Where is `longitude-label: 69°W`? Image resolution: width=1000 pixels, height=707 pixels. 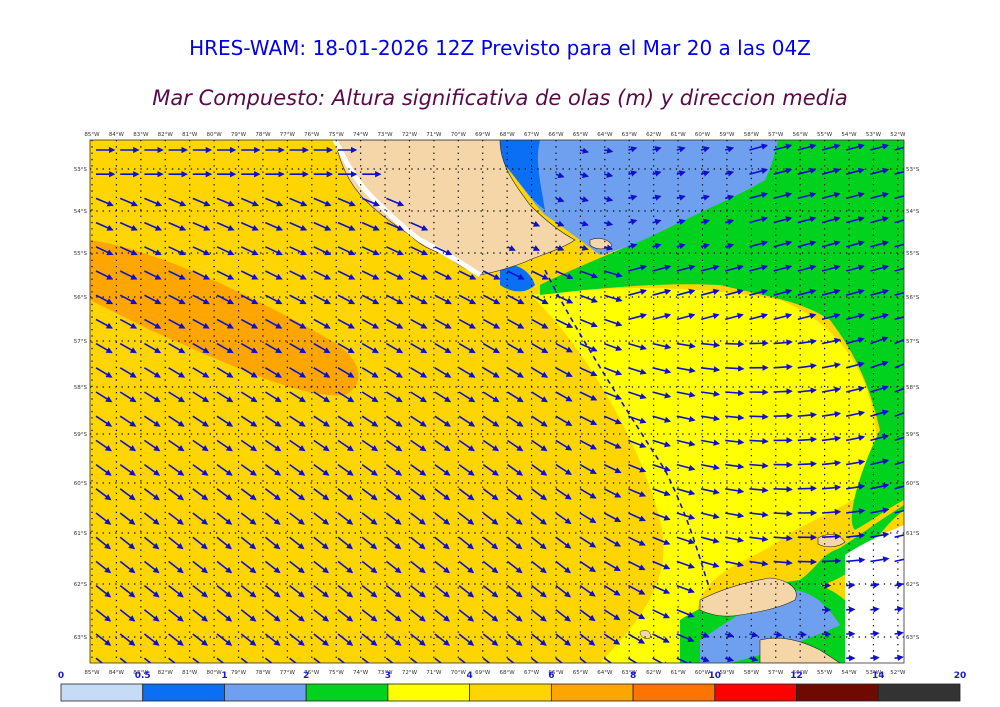 longitude-label: 69°W is located at coordinates (483, 135).